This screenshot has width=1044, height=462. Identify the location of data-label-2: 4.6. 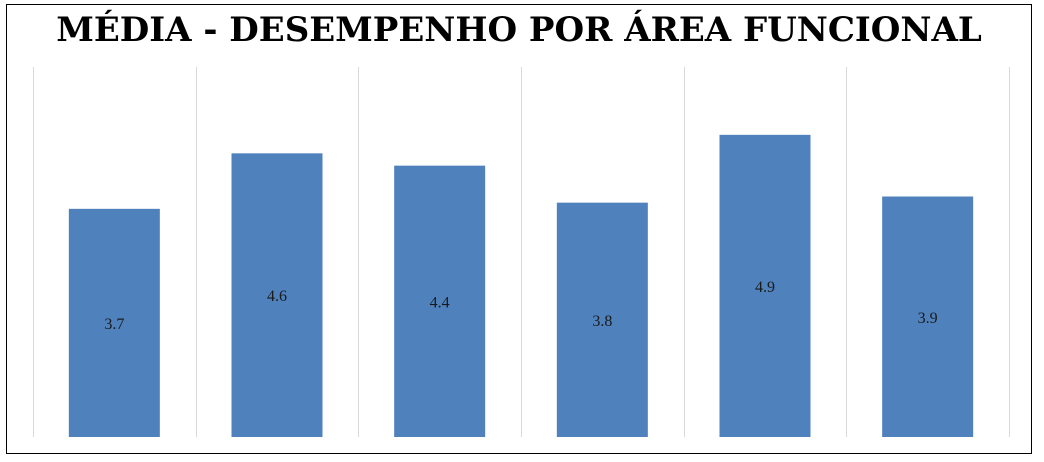
(277, 296).